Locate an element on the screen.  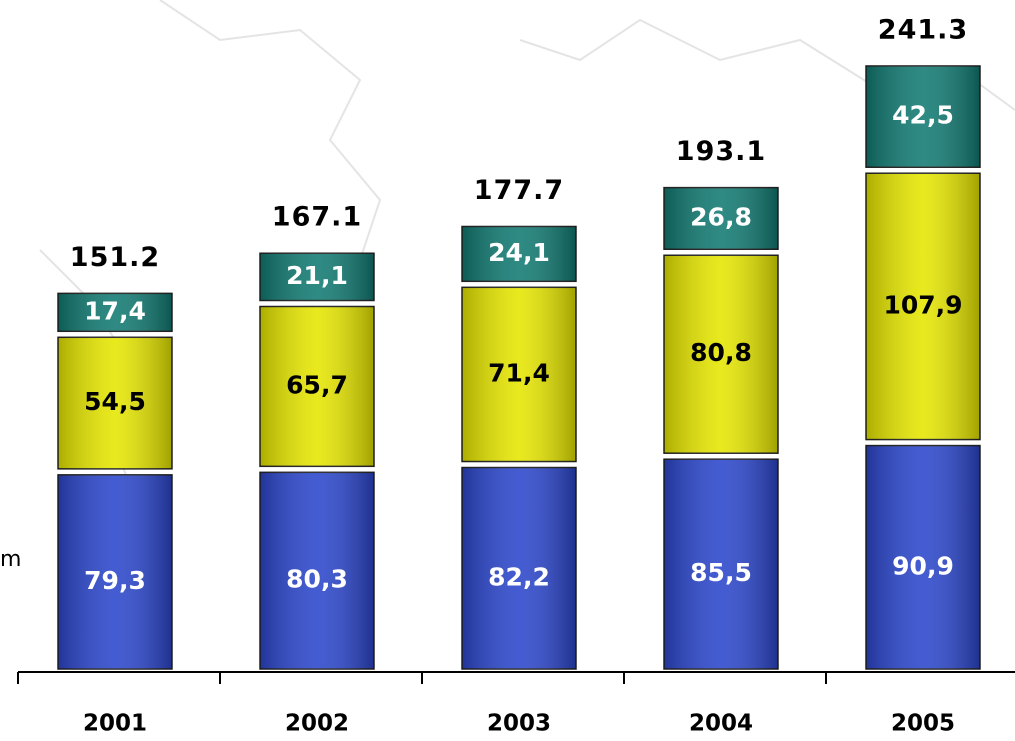
x-tick-label: 2001 is located at coordinates (115, 724).